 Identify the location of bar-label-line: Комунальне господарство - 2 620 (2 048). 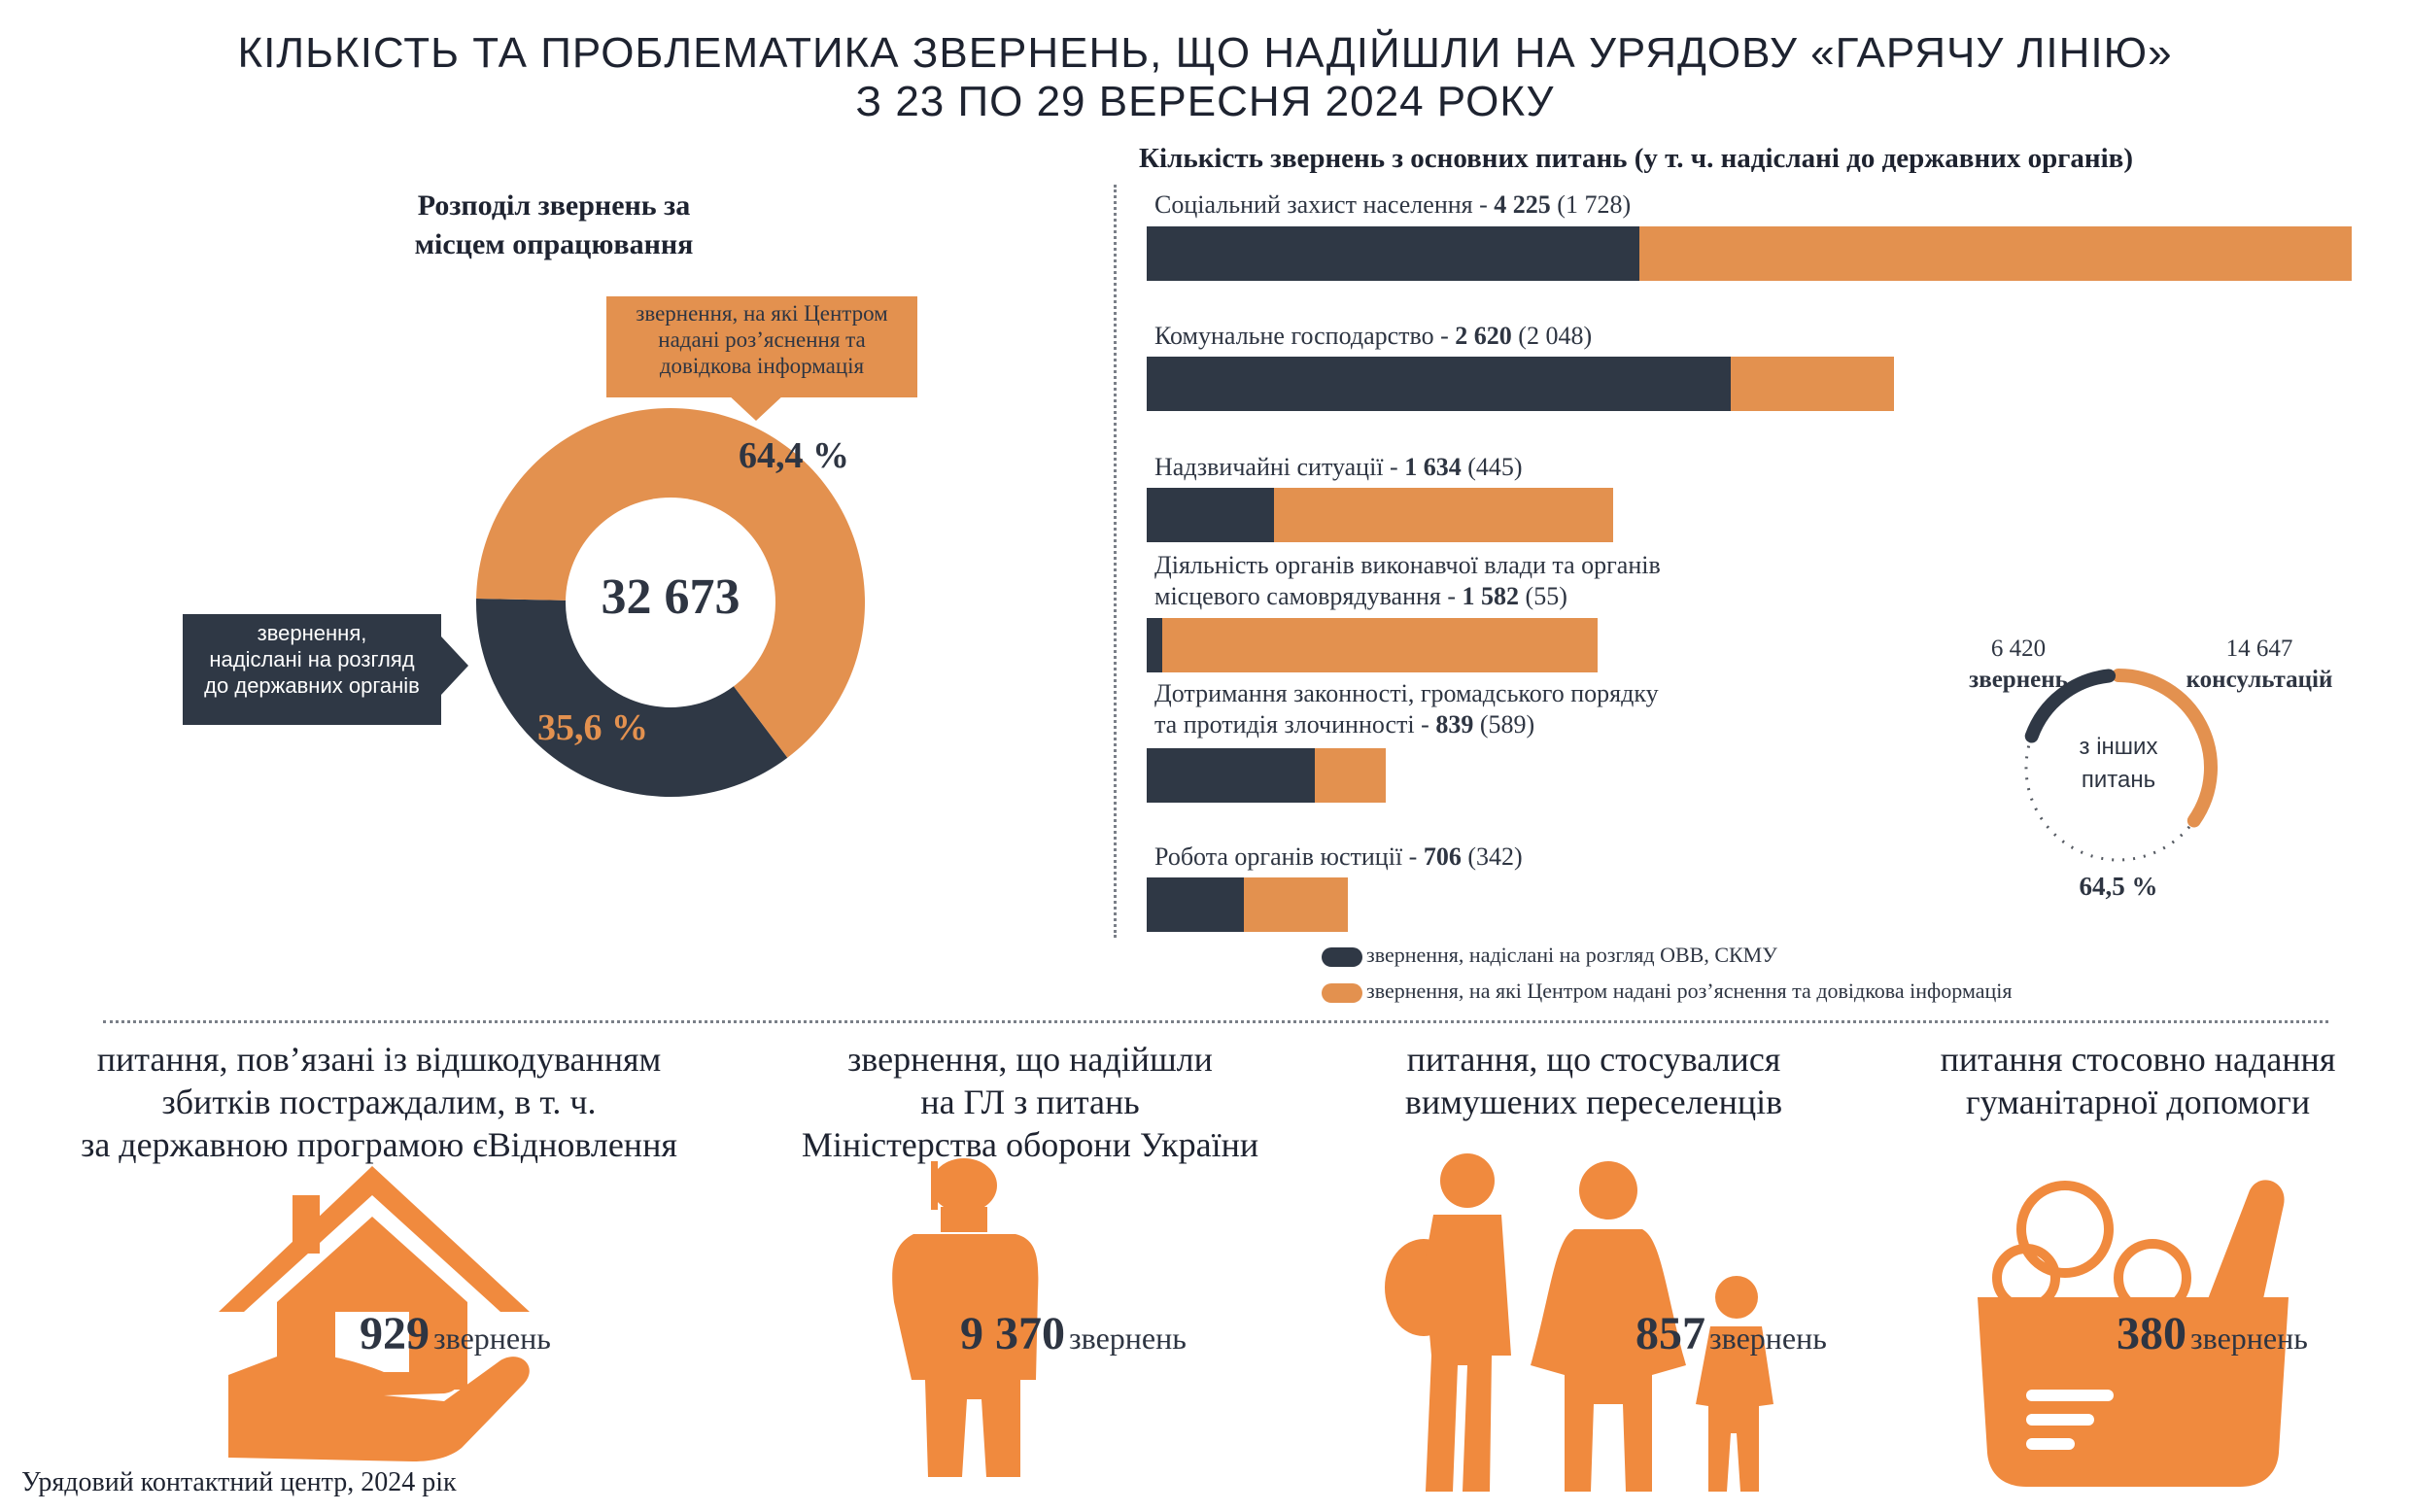
(1373, 336).